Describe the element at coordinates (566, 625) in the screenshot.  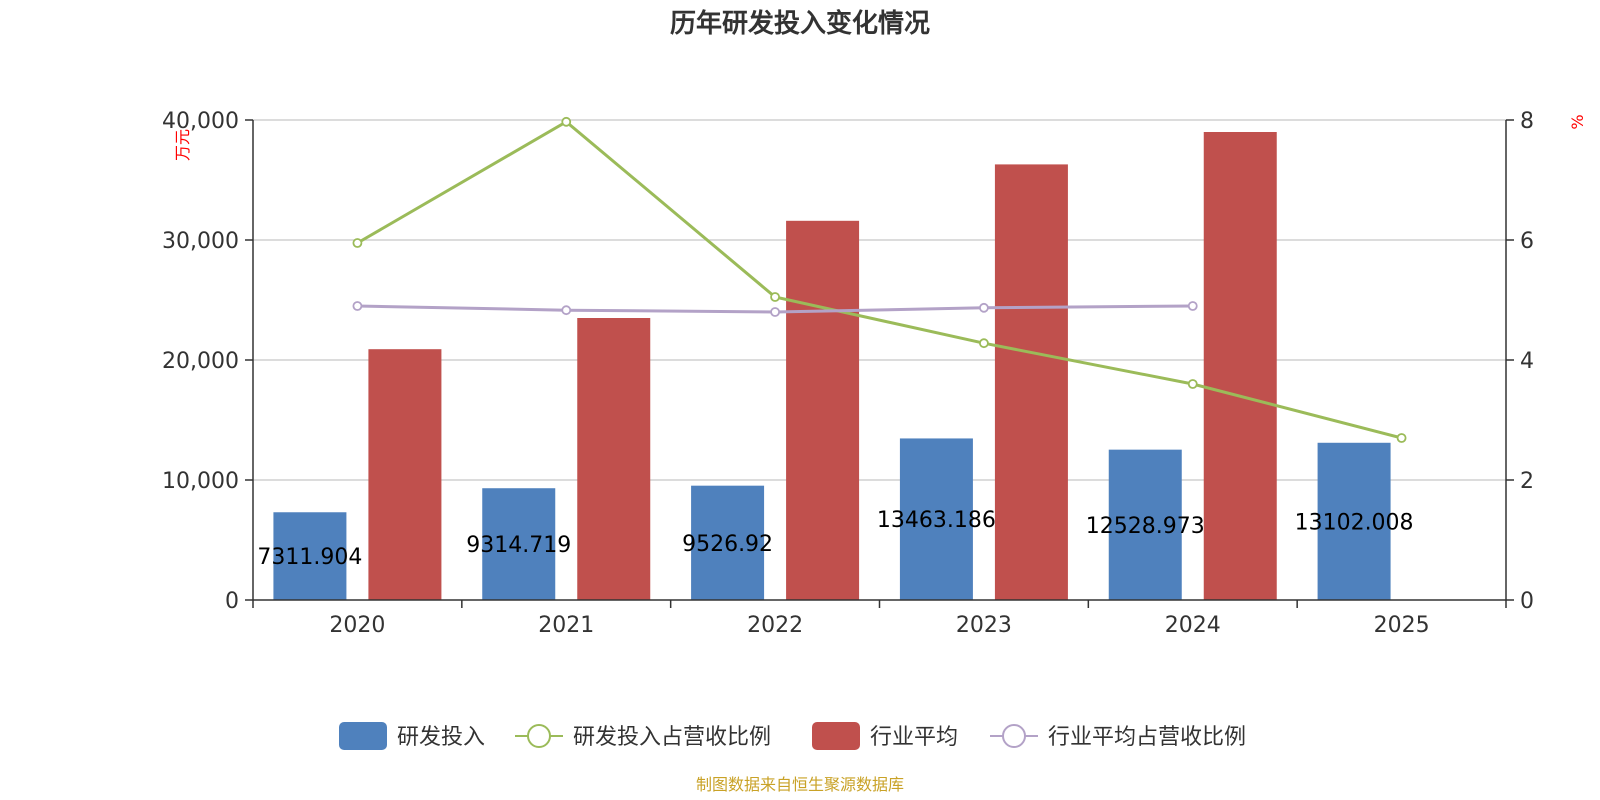
I see `x-tick-label: 2021` at that location.